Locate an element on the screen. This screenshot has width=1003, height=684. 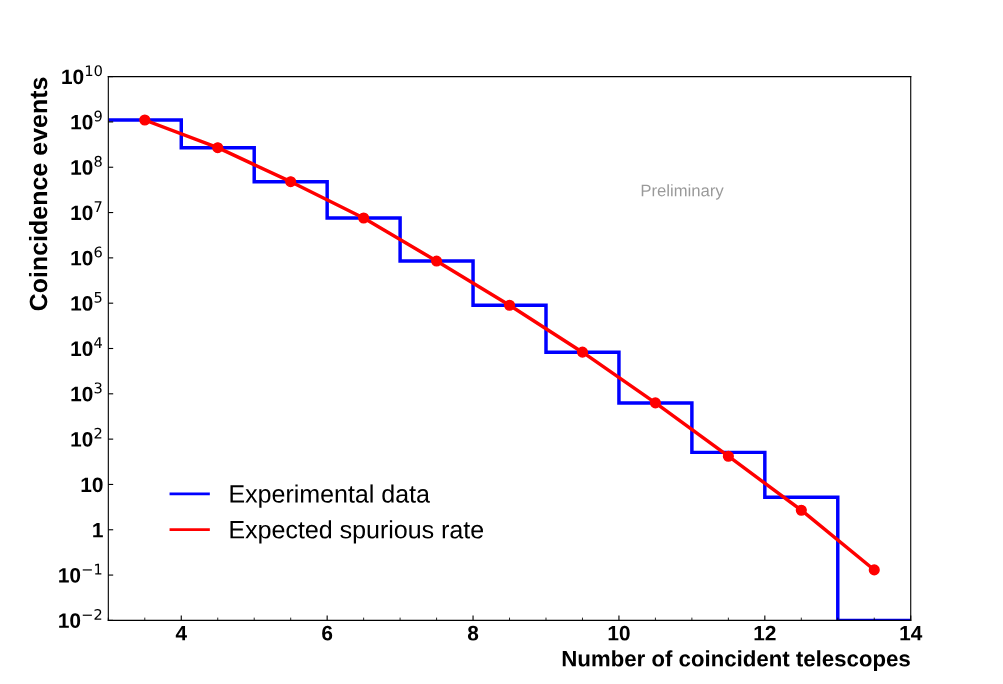
y-tick-label: 10$^{2}$ is located at coordinates (86, 437).